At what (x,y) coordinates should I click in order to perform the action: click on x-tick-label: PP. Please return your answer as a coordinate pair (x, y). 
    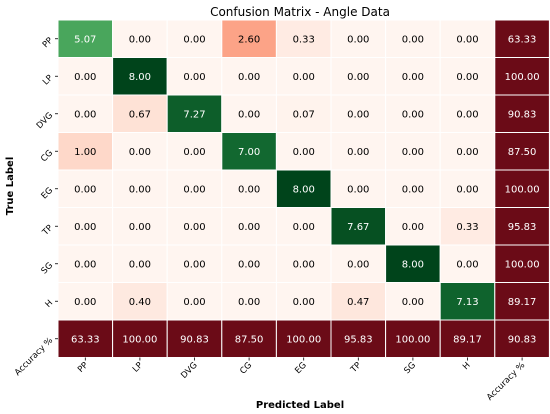
    Looking at the image, I should click on (83, 368).